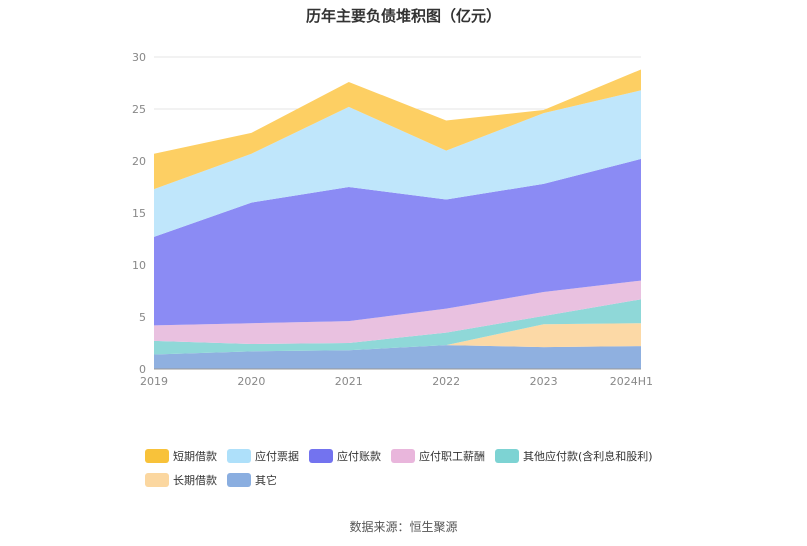  I want to click on x-tick-label: 2024H1, so click(631, 381).